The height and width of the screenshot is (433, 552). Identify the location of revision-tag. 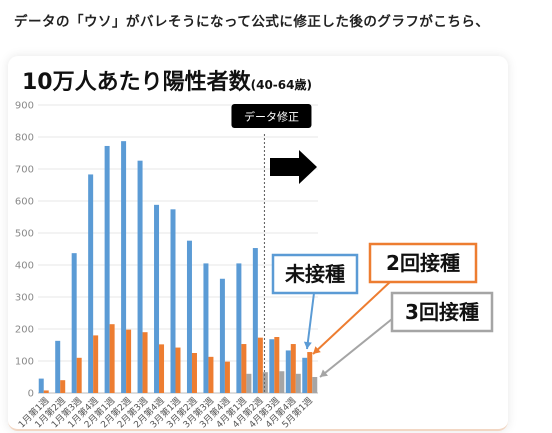
(271, 116).